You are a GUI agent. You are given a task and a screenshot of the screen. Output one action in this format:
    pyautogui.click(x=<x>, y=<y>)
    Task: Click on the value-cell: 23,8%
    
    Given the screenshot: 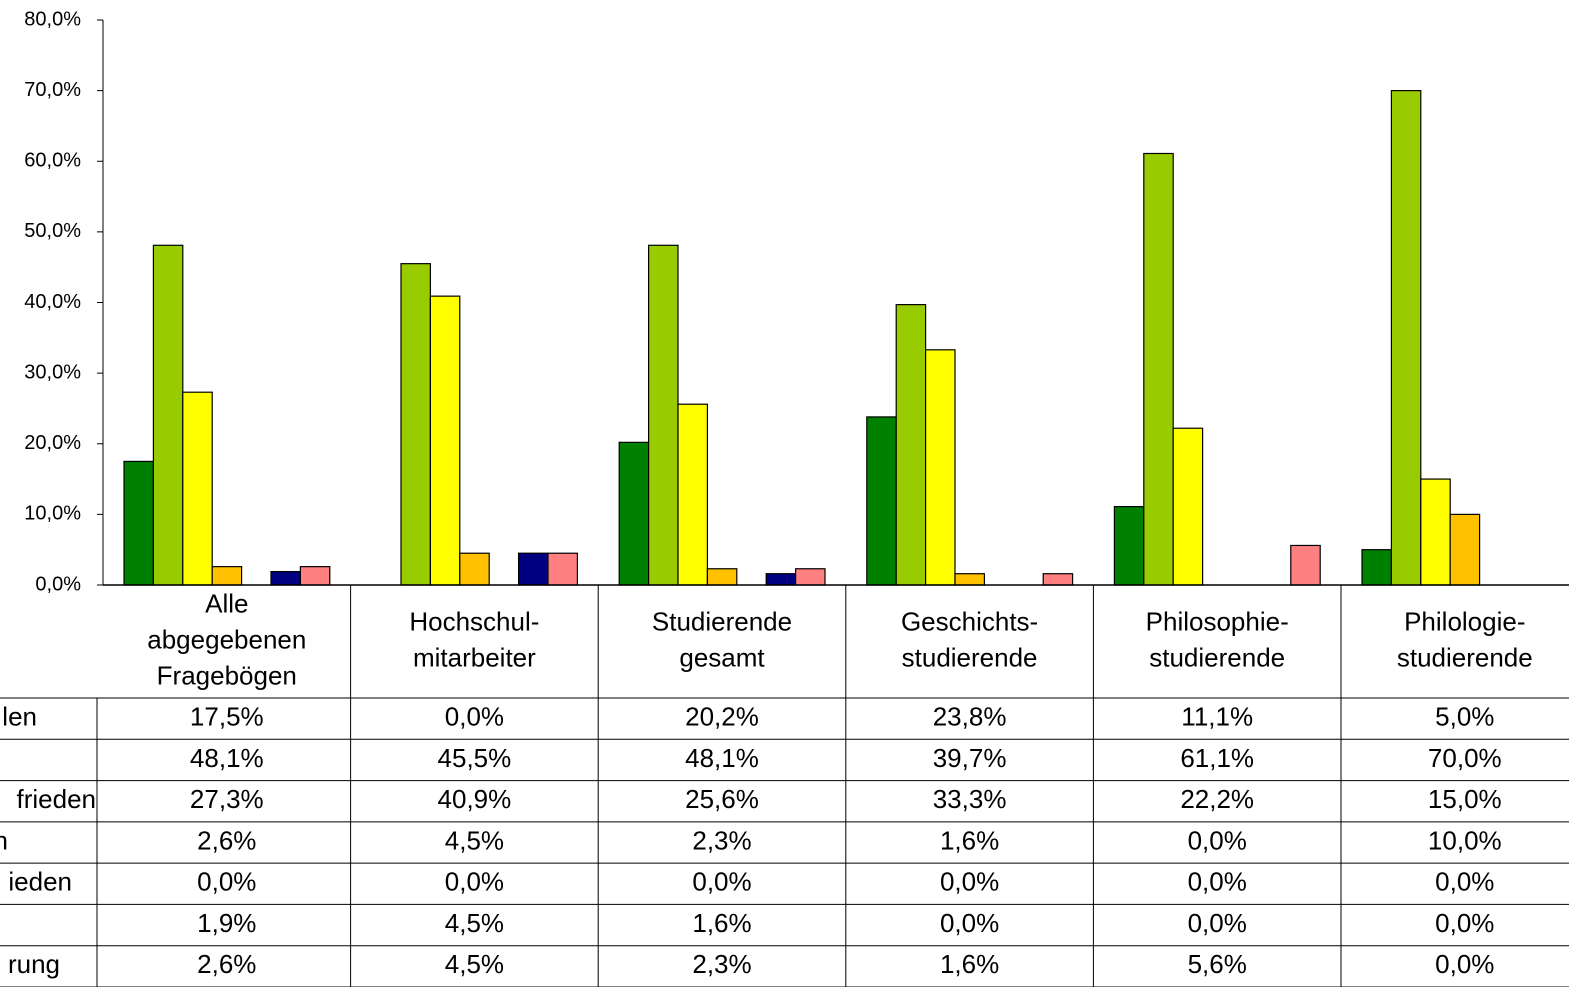 What is the action you would take?
    pyautogui.click(x=970, y=717)
    